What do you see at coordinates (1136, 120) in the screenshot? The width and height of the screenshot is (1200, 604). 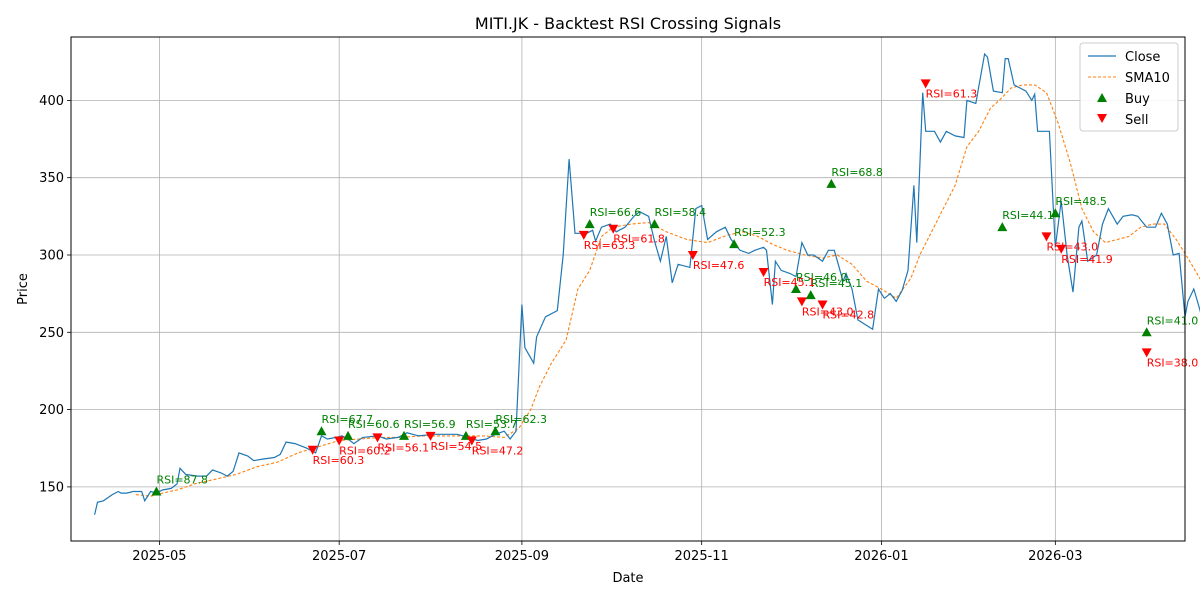 I see `legend-sell-label: Sell` at bounding box center [1136, 120].